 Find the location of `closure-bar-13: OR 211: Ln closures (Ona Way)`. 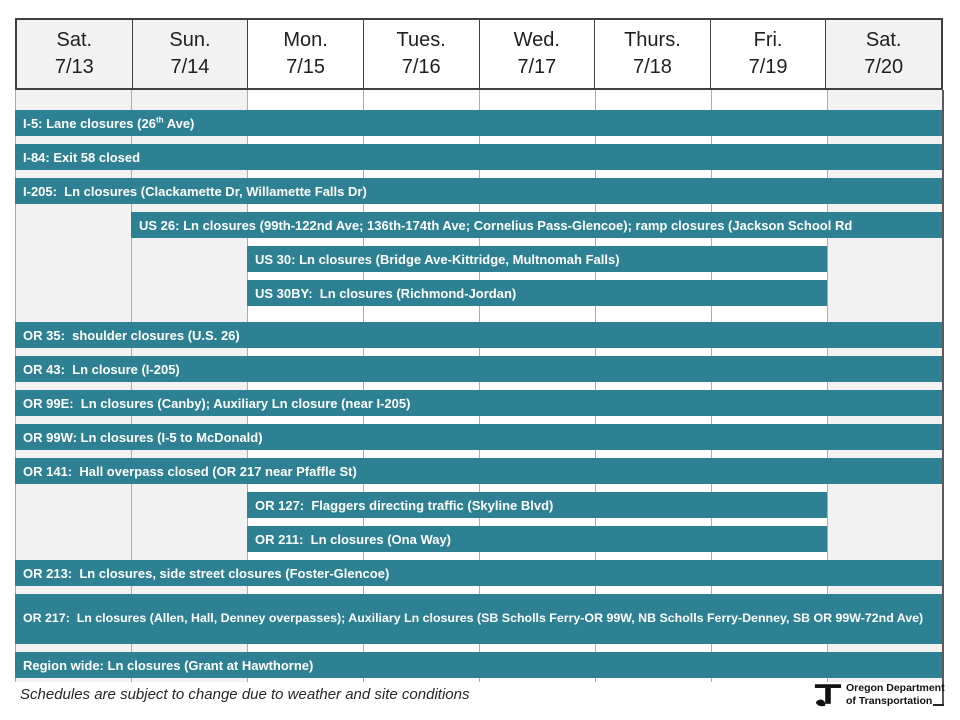

closure-bar-13: OR 211: Ln closures (Ona Way) is located at coordinates (537, 539).